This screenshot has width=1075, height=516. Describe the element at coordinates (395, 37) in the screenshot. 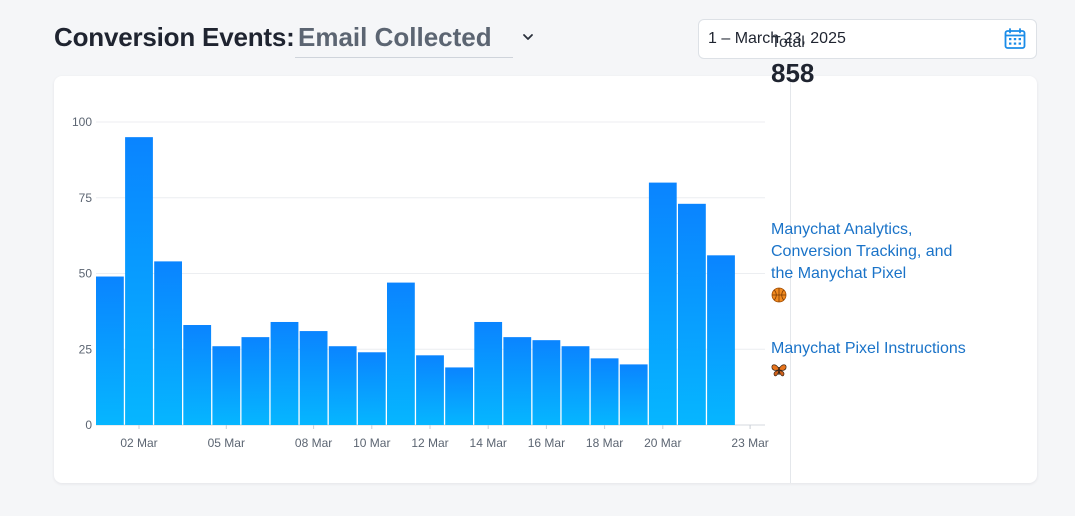

I see `event-select-value: Email Collected` at that location.